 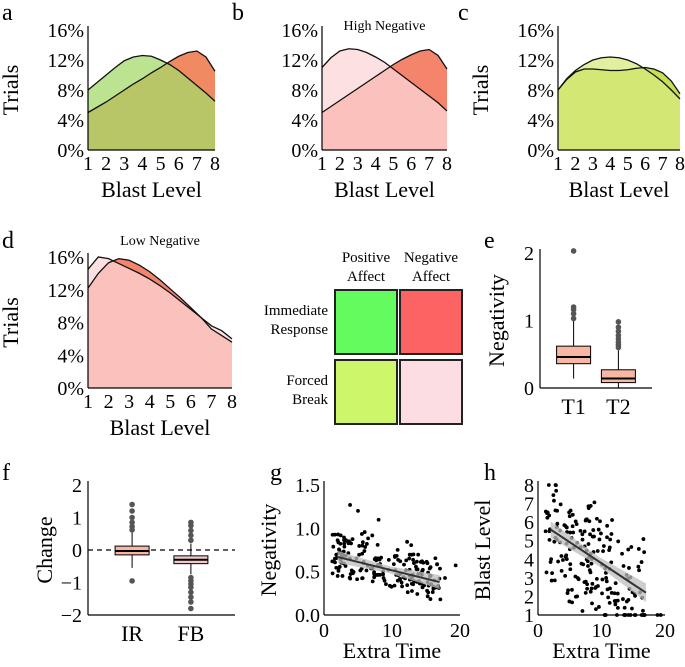 I want to click on legend-row-header: Break, so click(x=310, y=400).